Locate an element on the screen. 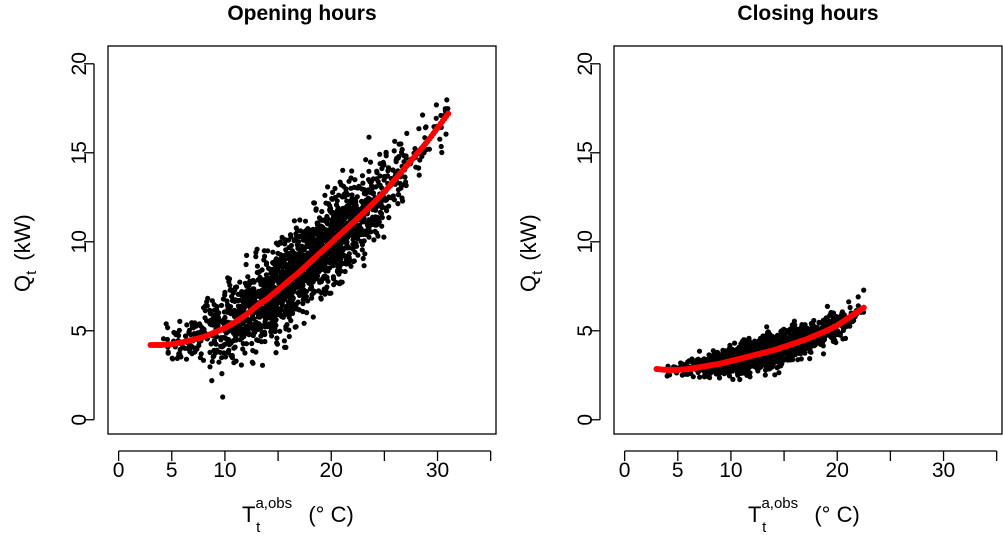 The height and width of the screenshot is (535, 1003). x-tick-label: 0 is located at coordinates (625, 470).